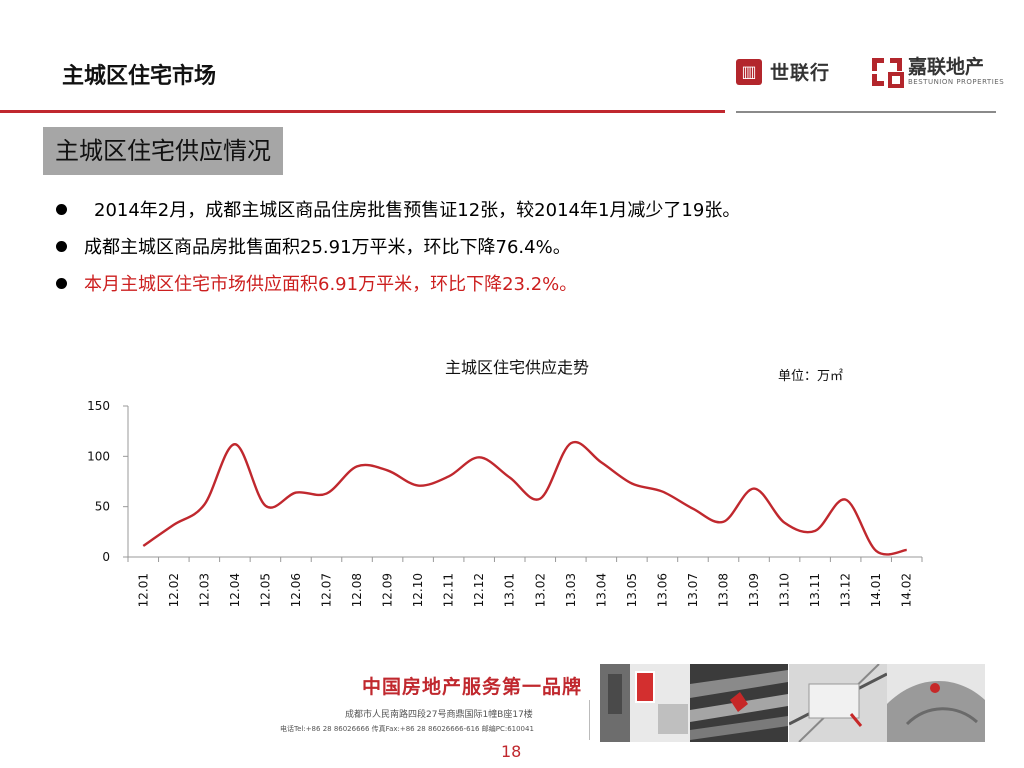 Image resolution: width=1024 pixels, height=768 pixels. I want to click on x-tick-label: 12.08, so click(357, 590).